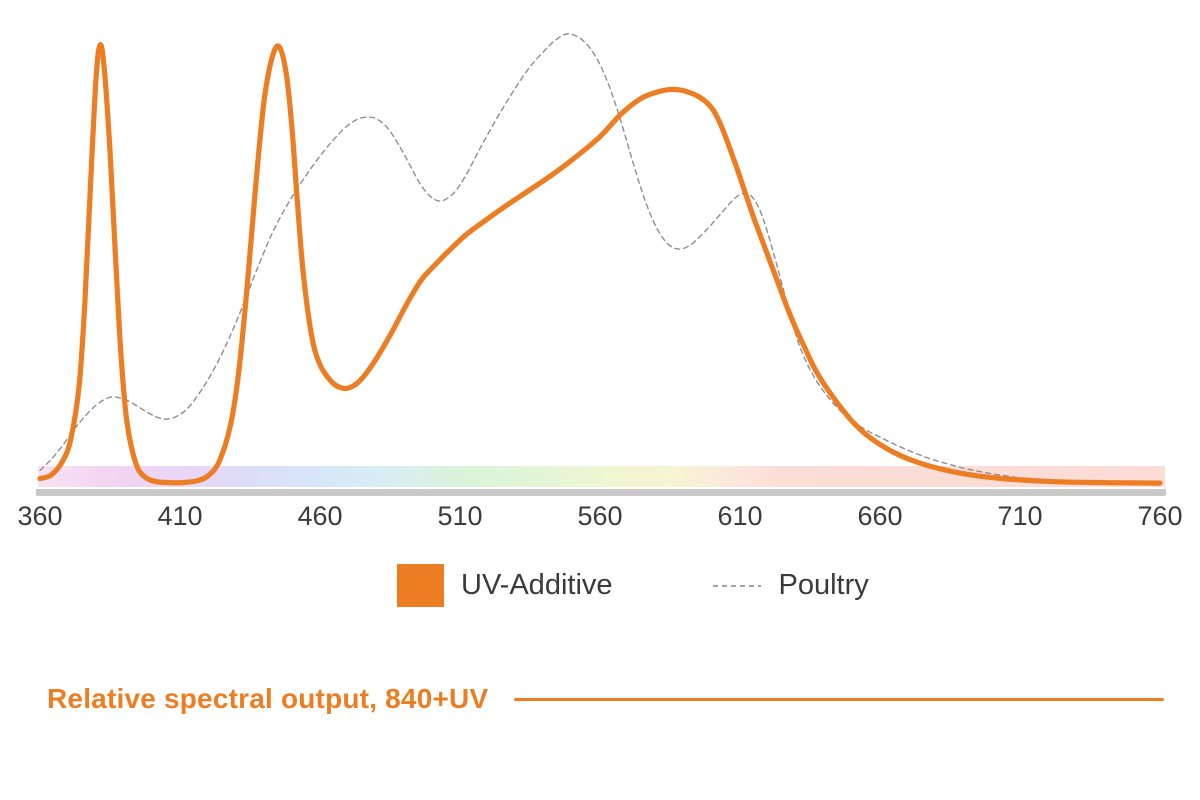  Describe the element at coordinates (319, 516) in the screenshot. I see `x-tick-label: 460` at that location.